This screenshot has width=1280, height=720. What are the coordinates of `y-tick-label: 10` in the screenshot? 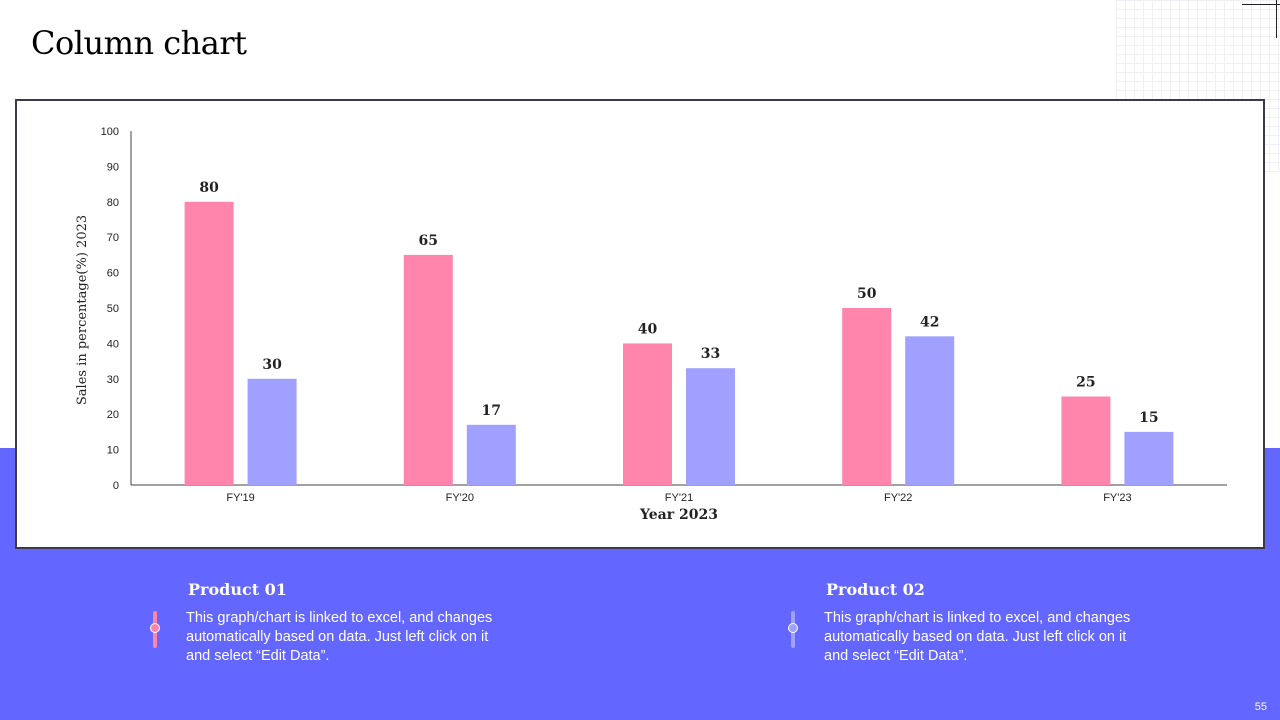 It's located at (113, 451).